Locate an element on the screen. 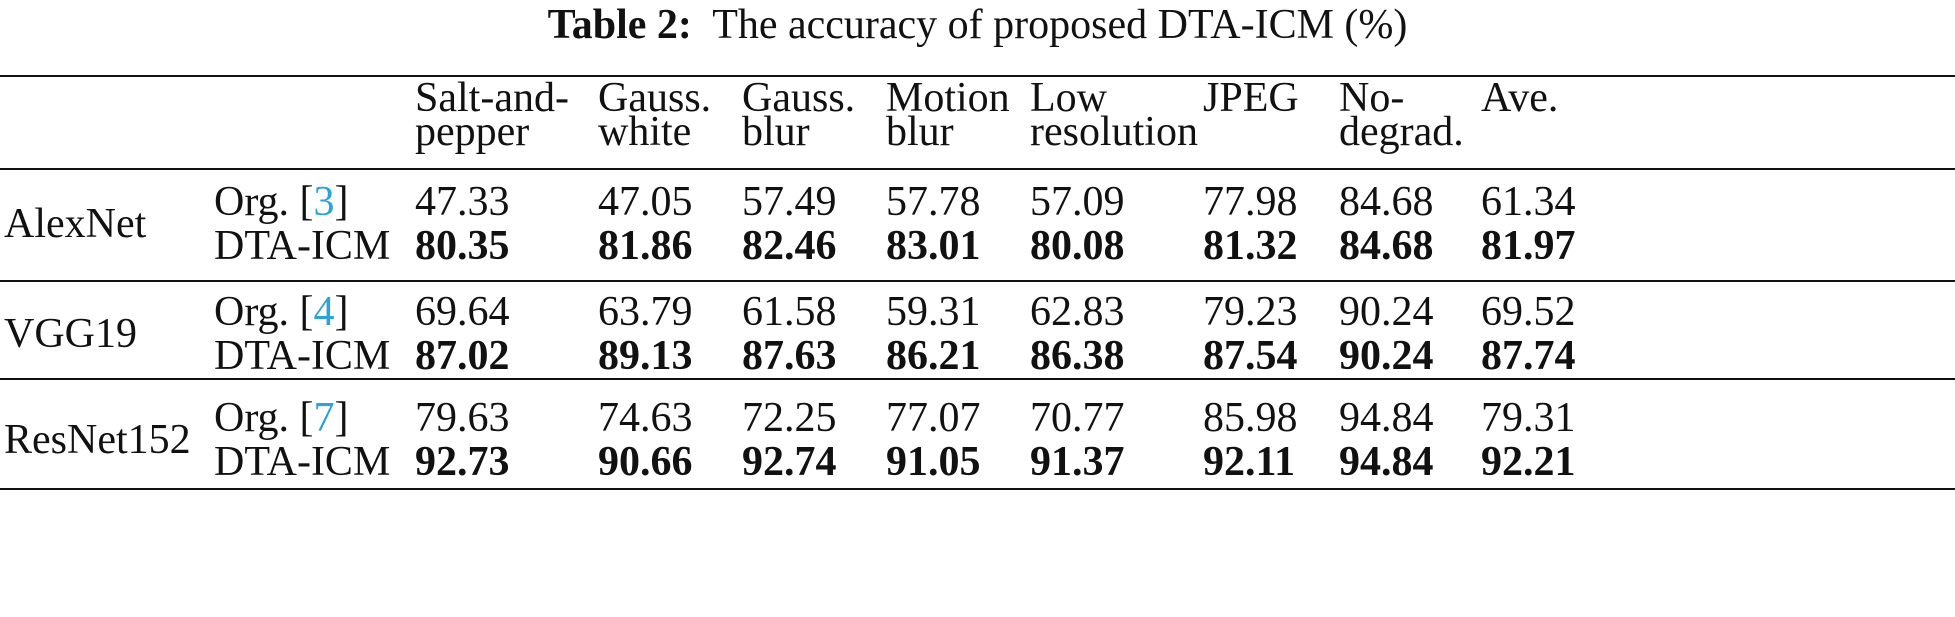 The height and width of the screenshot is (617, 1955). citation-link: 3 is located at coordinates (324, 202).